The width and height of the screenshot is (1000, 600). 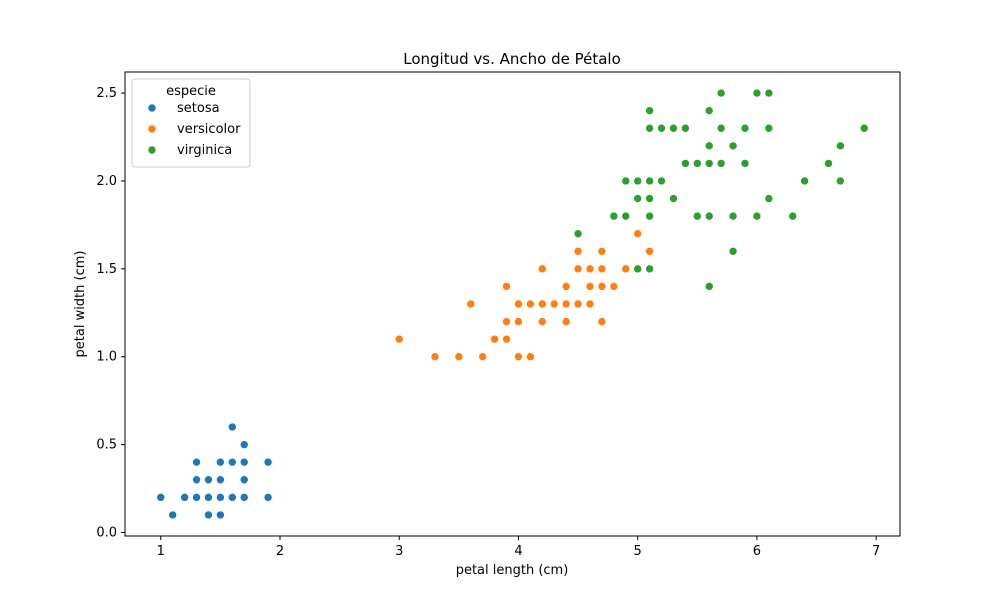 I want to click on y-axis-label: petal width (cm), so click(x=80, y=304).